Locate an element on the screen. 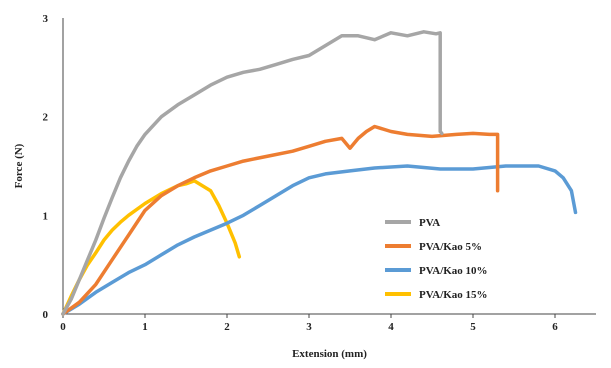  y-tick-label: 2 is located at coordinates (46, 118).